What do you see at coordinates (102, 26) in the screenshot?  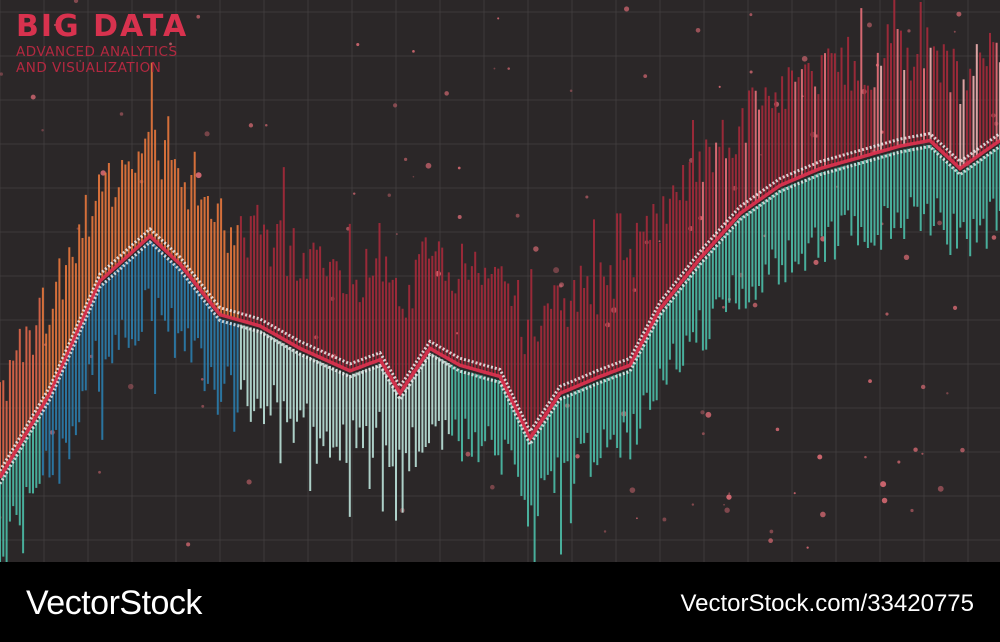 I see `page-title: BIG DATA` at bounding box center [102, 26].